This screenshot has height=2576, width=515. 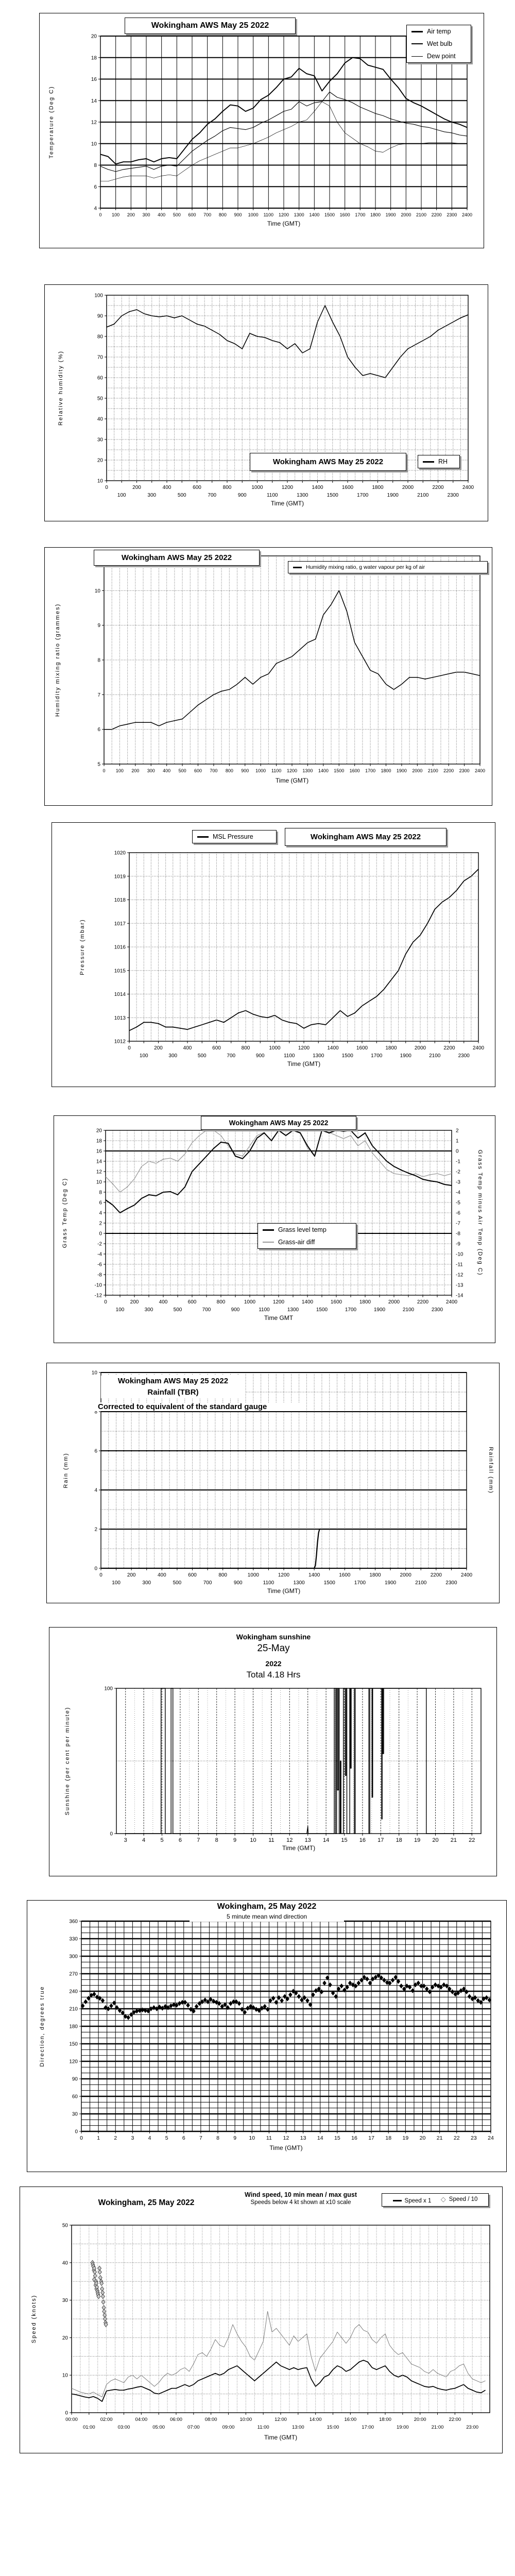 I want to click on air-temp-line-sample-icon, so click(x=417, y=31).